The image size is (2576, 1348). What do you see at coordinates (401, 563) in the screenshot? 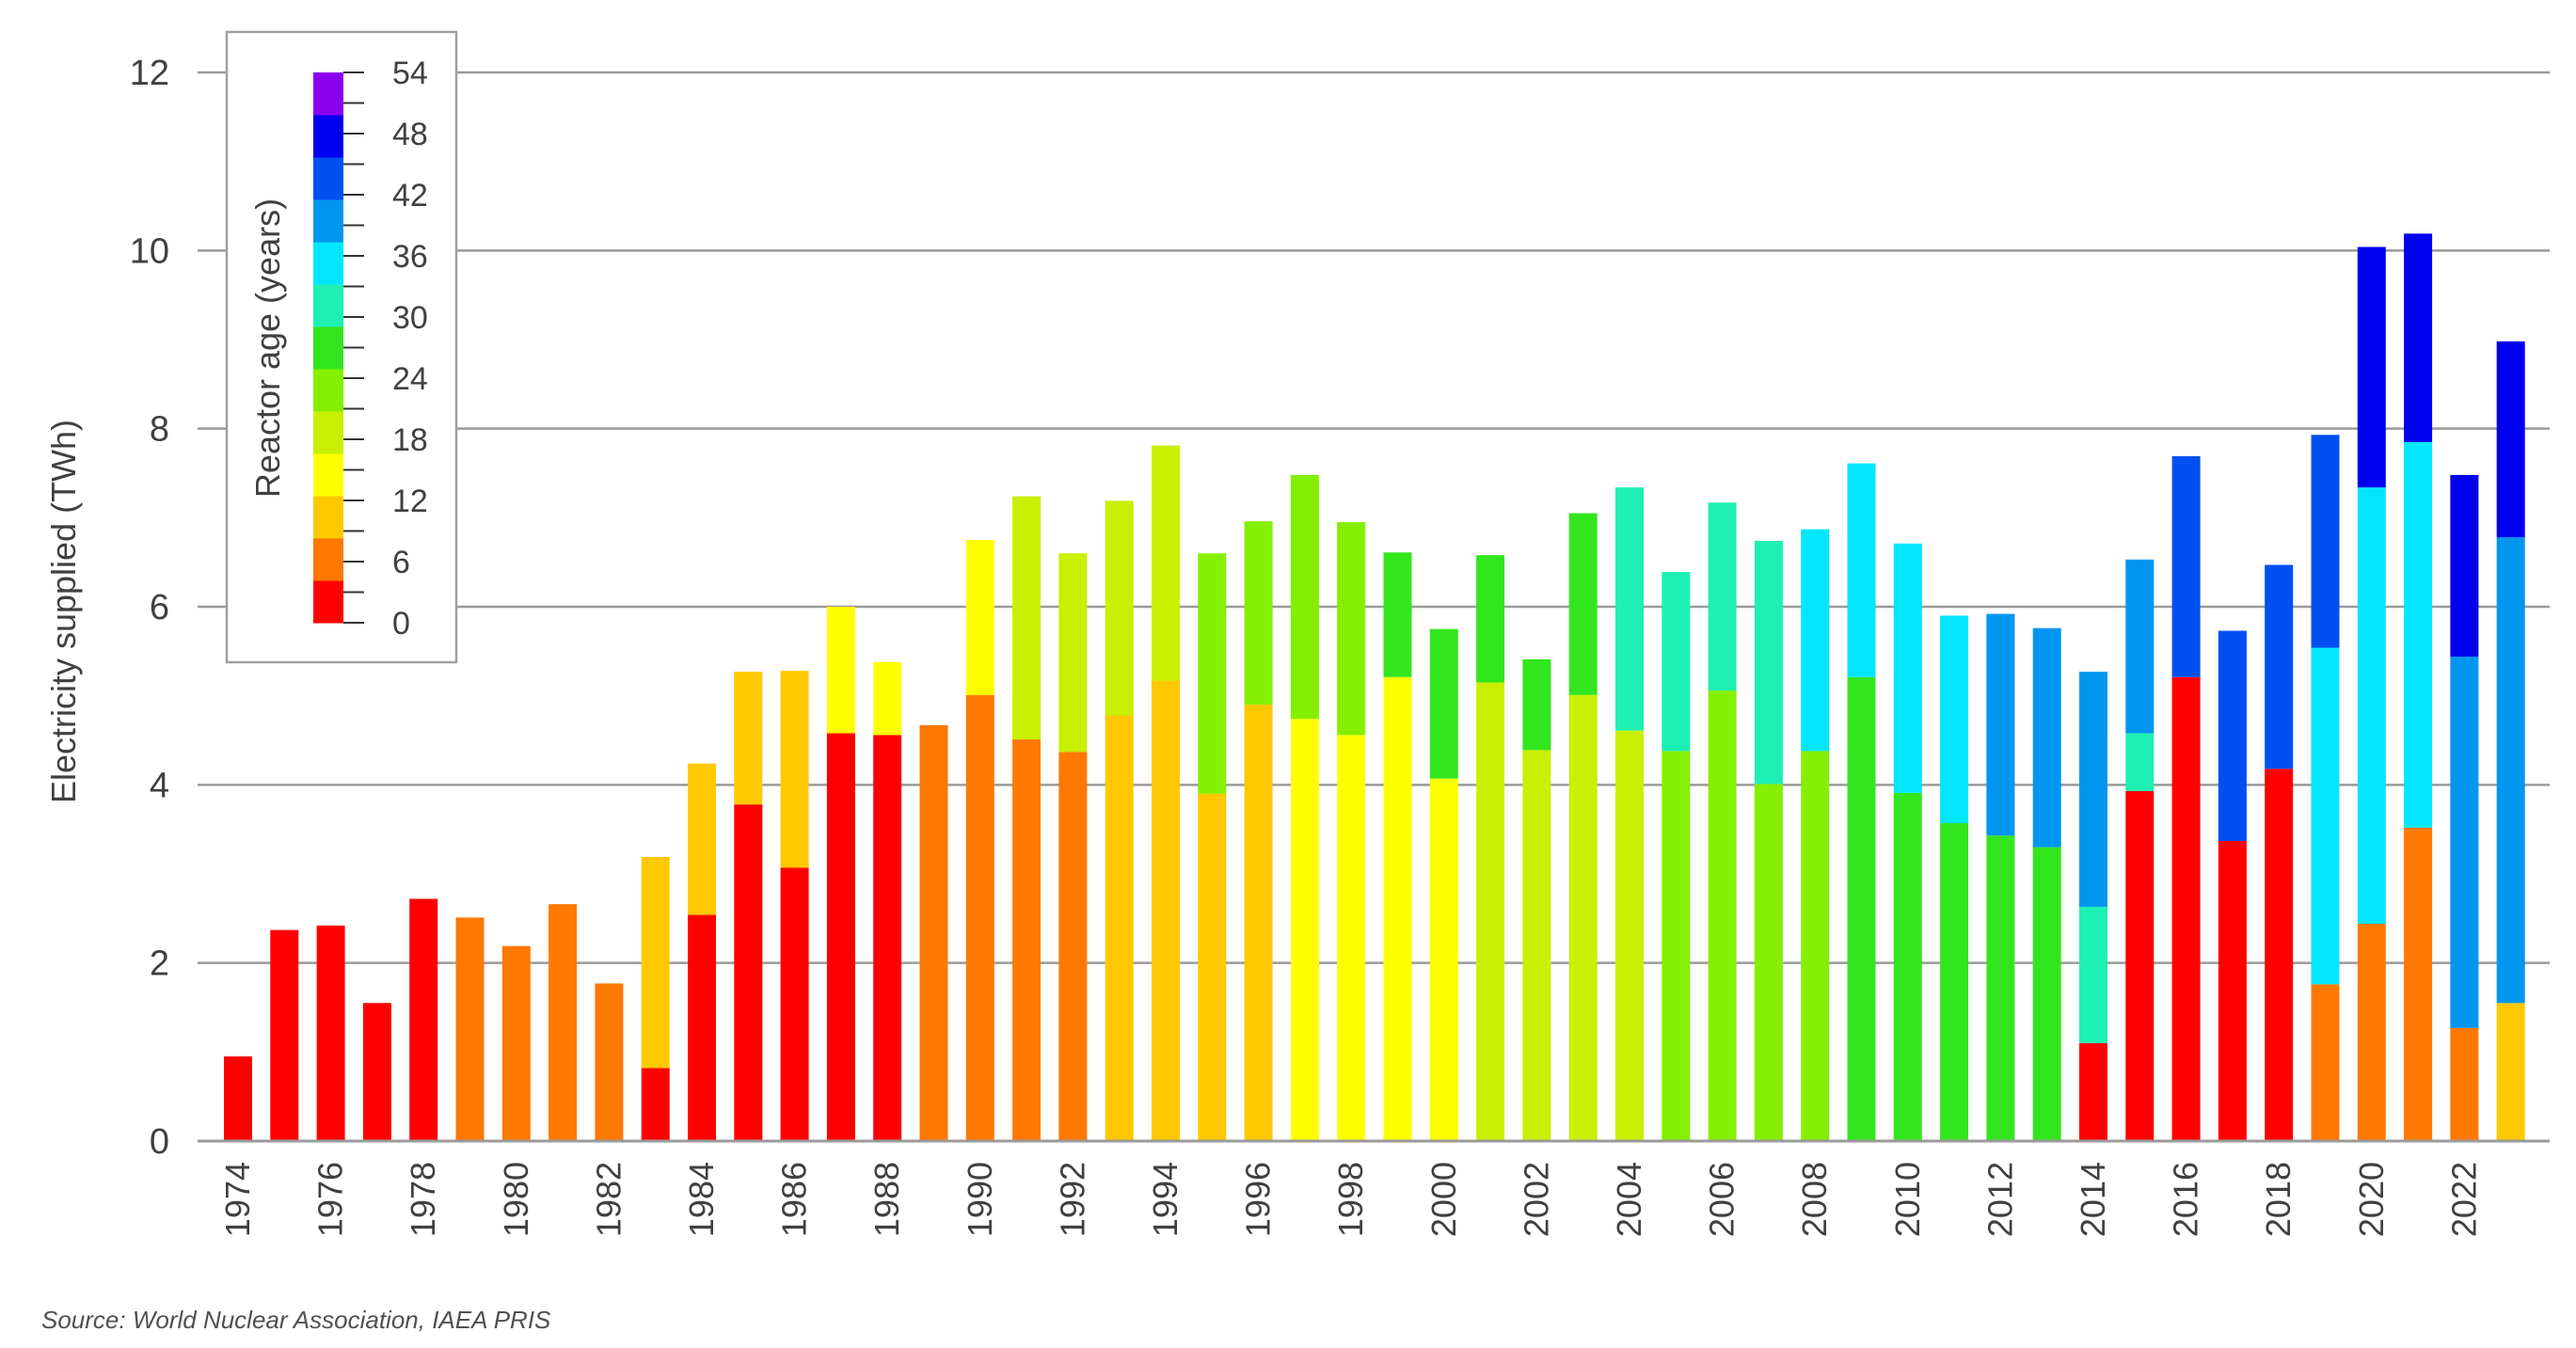
I see `legend-tick-label: 6` at bounding box center [401, 563].